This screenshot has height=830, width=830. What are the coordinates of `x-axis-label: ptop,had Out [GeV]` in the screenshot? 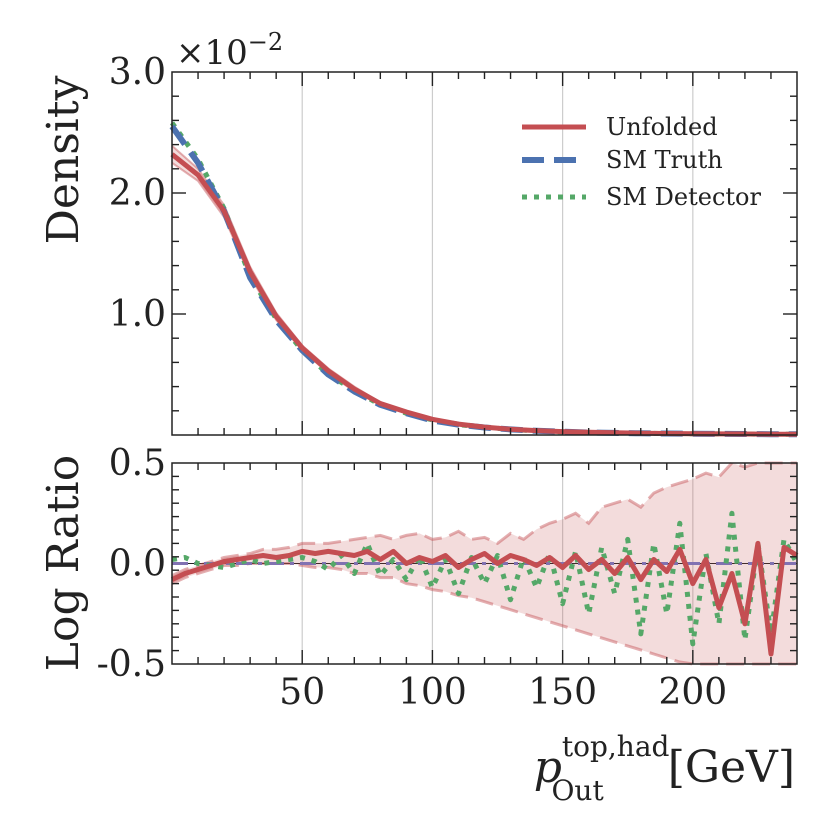 It's located at (664, 768).